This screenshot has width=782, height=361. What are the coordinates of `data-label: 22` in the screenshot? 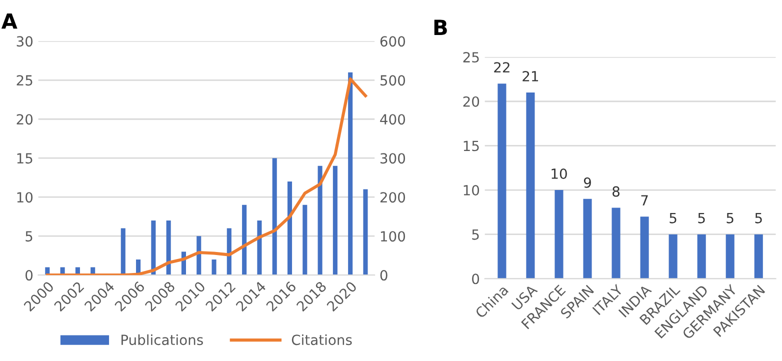 It's located at (502, 67).